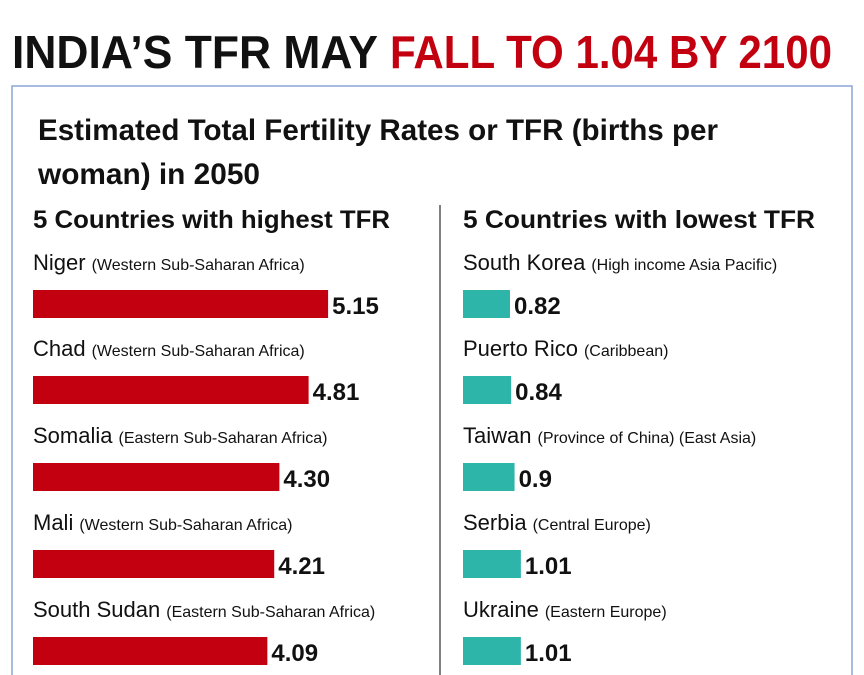  Describe the element at coordinates (606, 612) in the screenshot. I see `country-region: (Eastern Europe)` at that location.